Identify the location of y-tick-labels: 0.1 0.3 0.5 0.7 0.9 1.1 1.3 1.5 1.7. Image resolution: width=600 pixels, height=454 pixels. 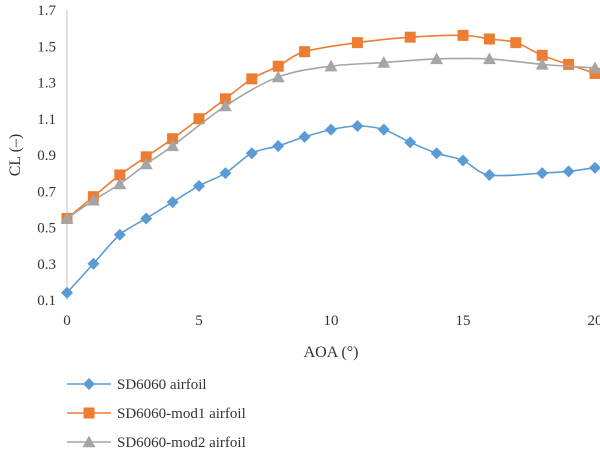
(46, 156).